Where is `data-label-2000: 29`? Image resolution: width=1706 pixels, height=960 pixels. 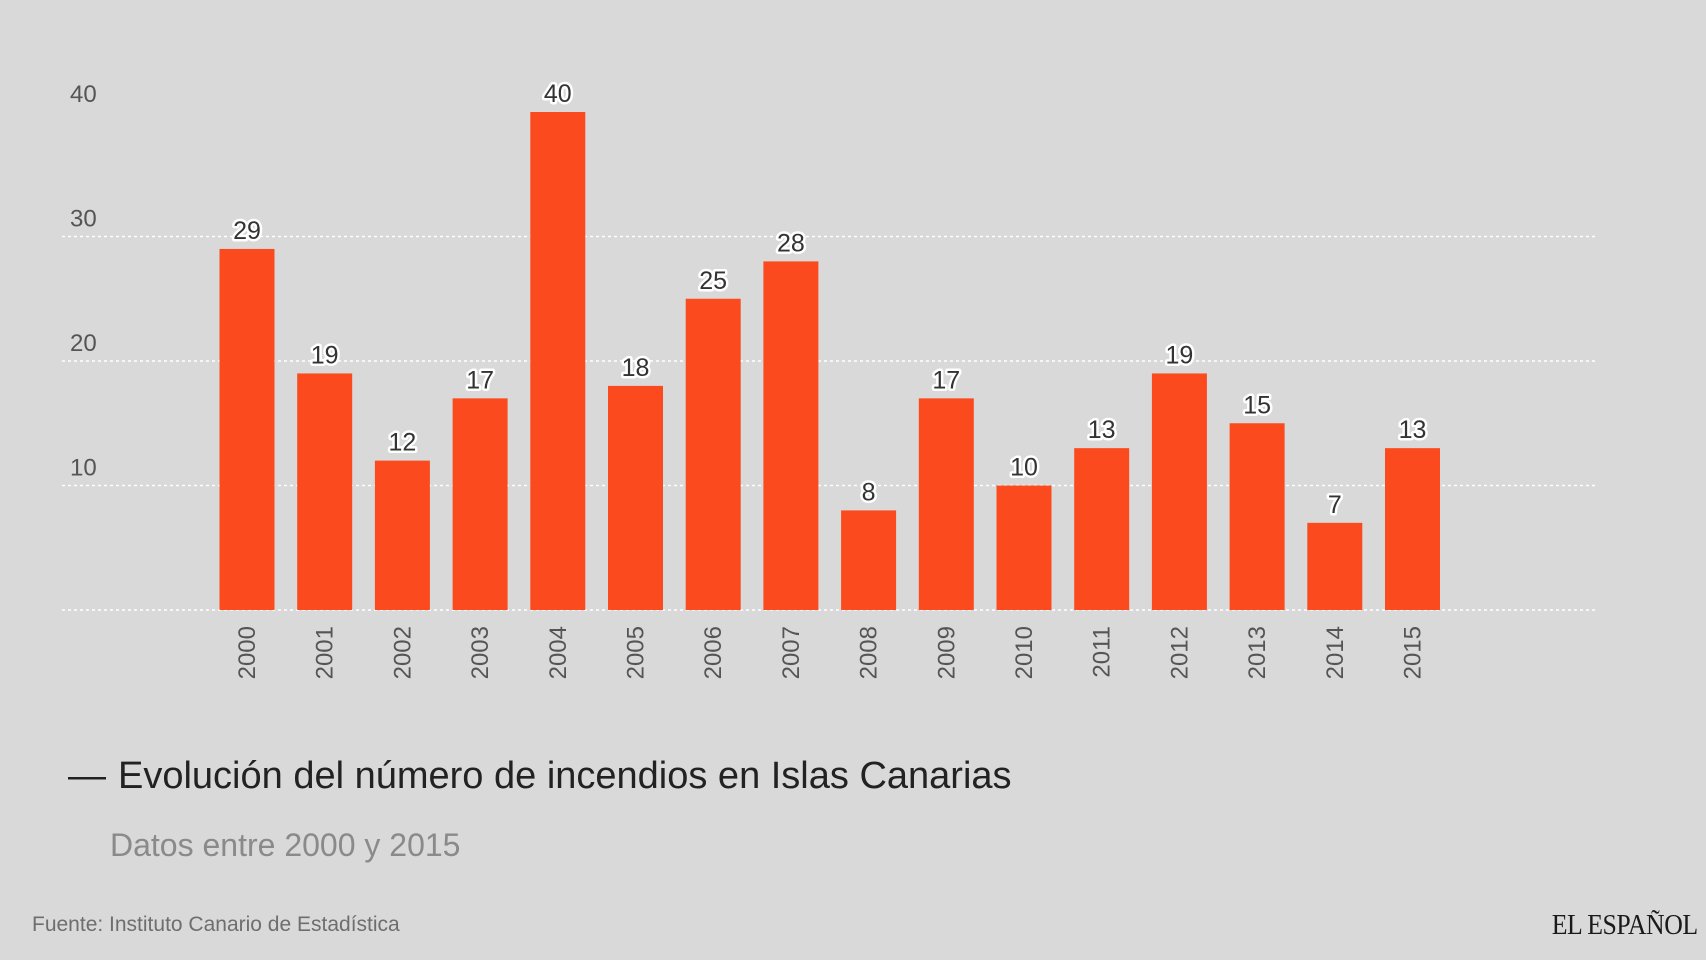
data-label-2000: 29 is located at coordinates (247, 231).